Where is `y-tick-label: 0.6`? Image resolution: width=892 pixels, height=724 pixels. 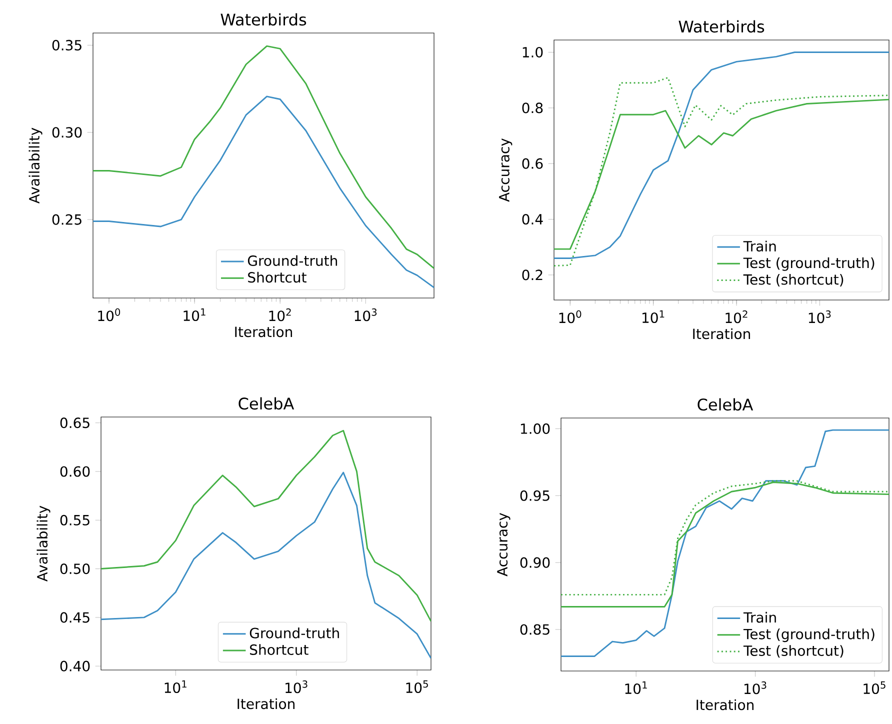 y-tick-label: 0.6 is located at coordinates (532, 163).